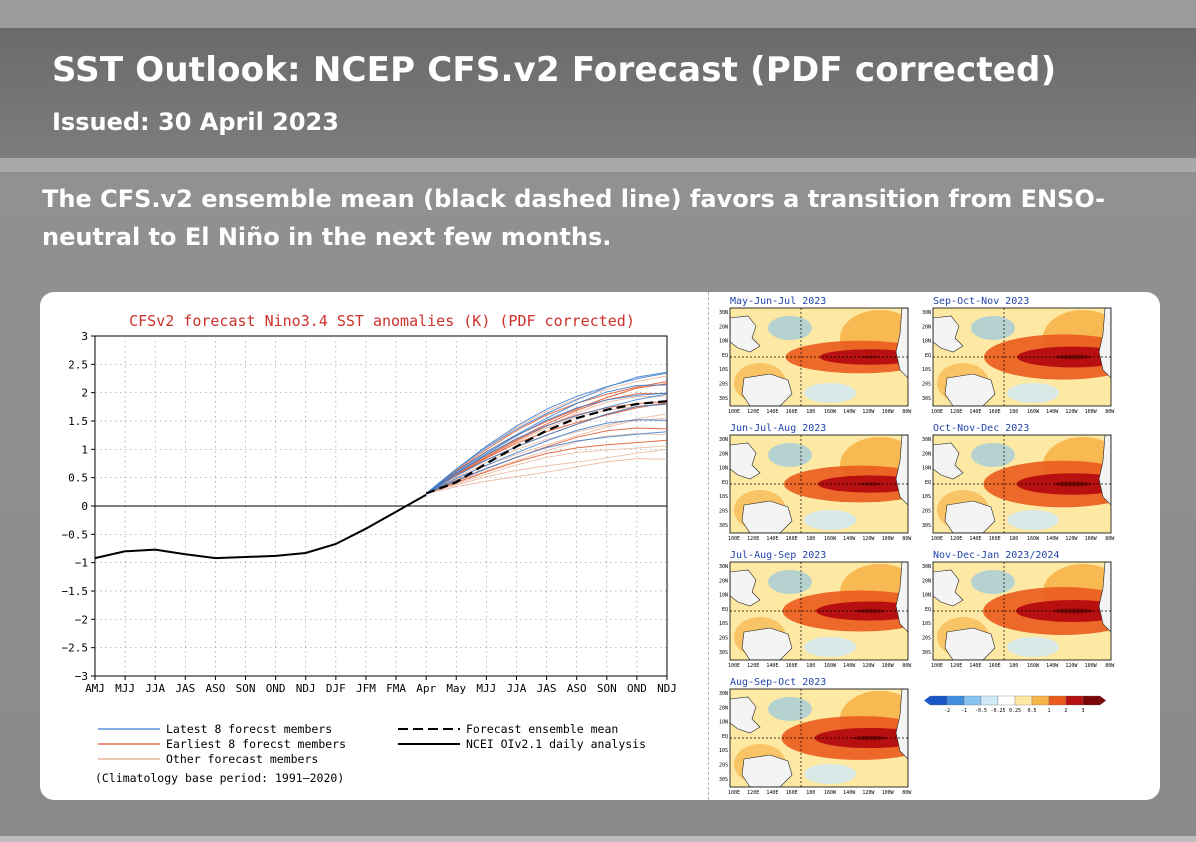 This screenshot has height=842, width=1196. I want to click on issued-date: Issued: 30 April 2023, so click(195, 122).